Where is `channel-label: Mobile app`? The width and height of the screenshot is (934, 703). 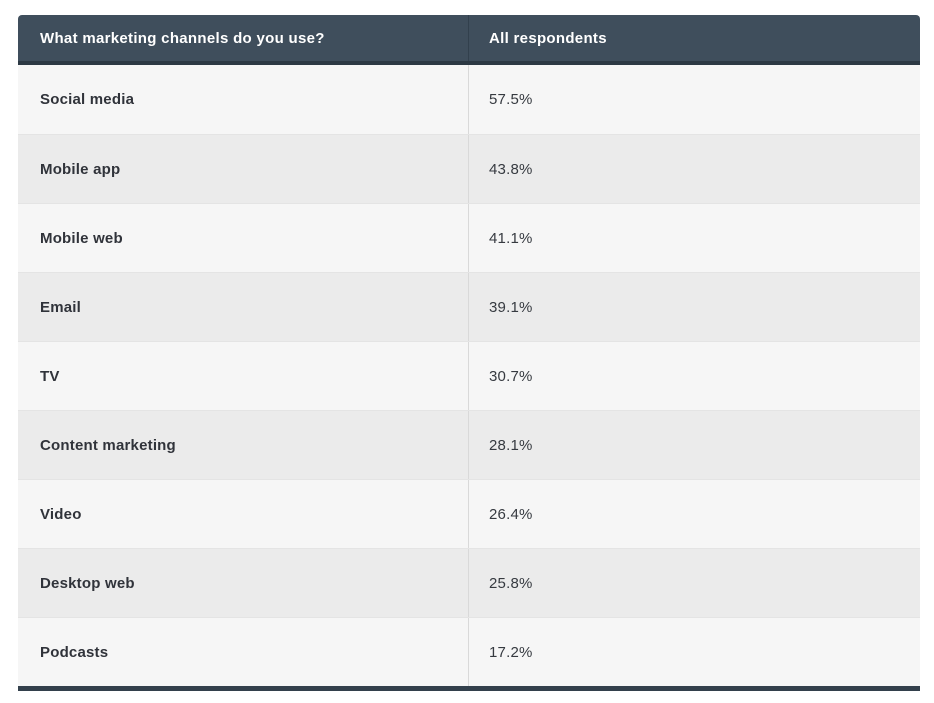 channel-label: Mobile app is located at coordinates (80, 169).